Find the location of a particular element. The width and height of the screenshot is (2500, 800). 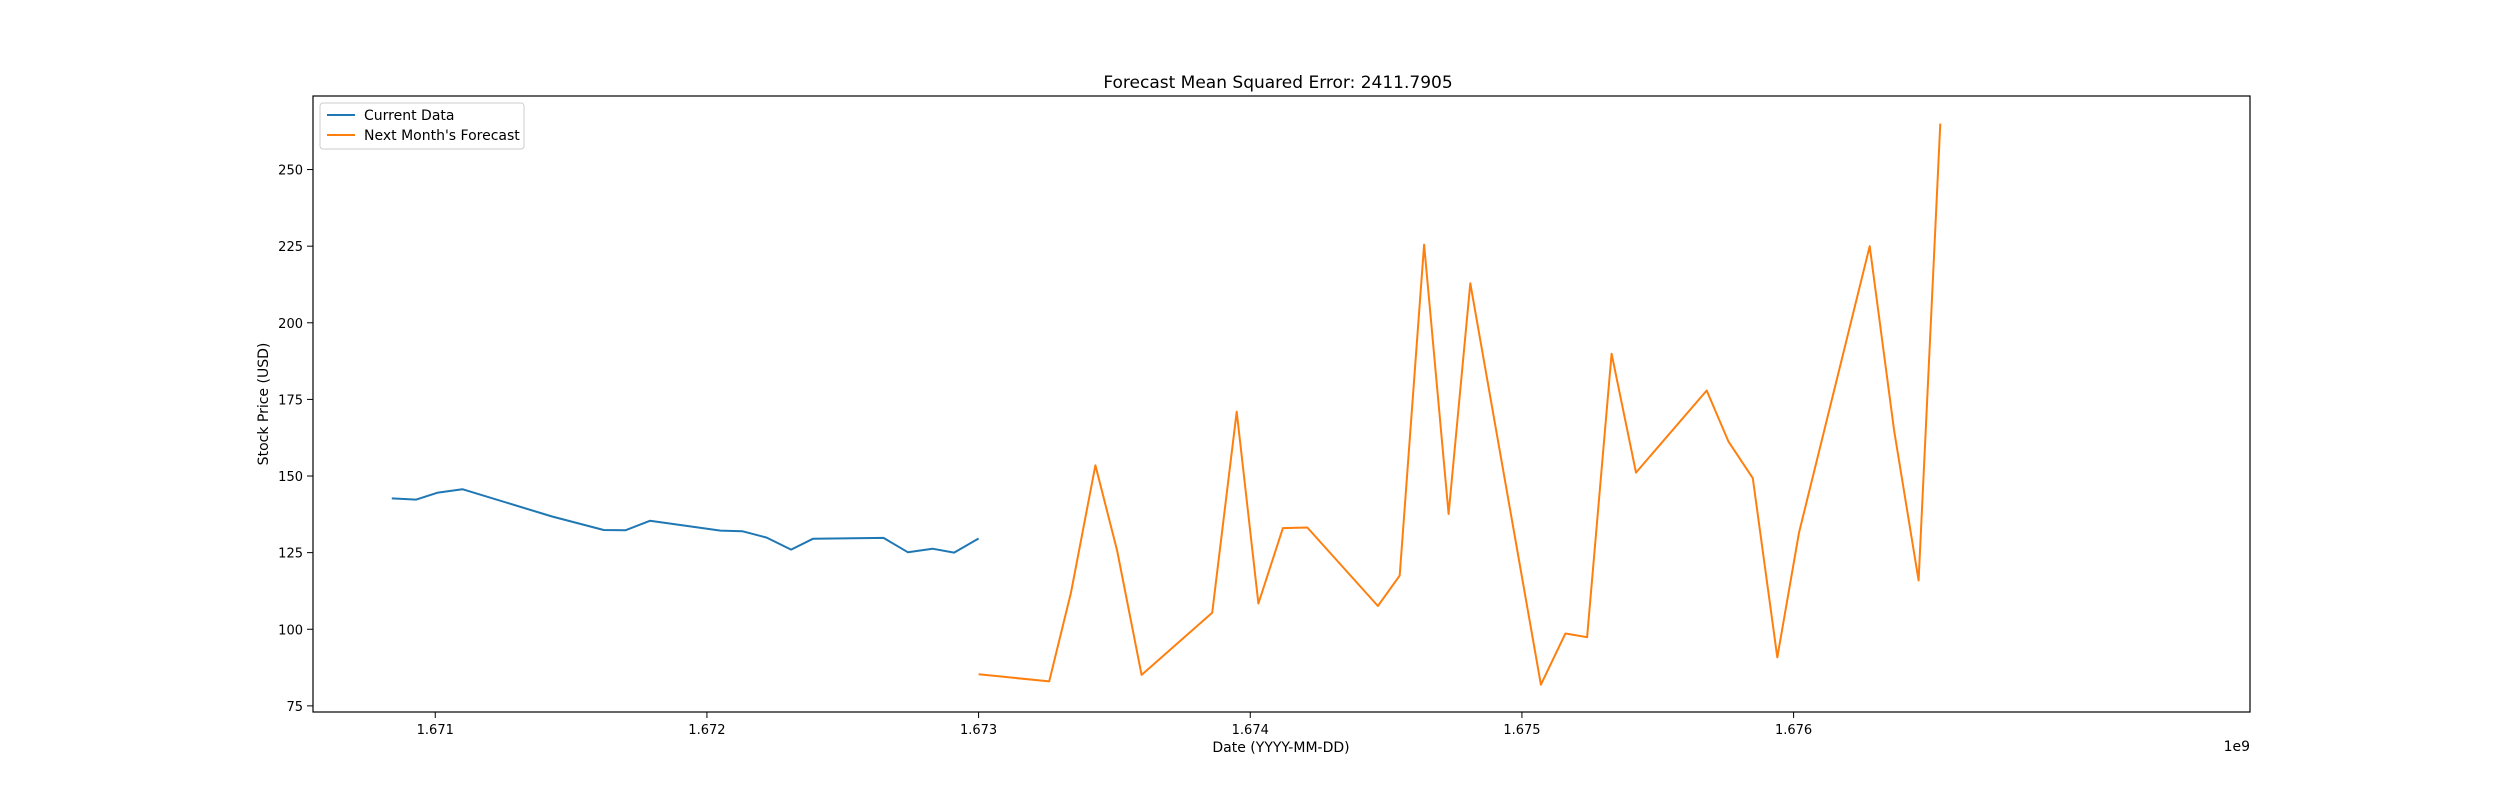

y-axis-label: Stock Price (USD) is located at coordinates (264, 404).